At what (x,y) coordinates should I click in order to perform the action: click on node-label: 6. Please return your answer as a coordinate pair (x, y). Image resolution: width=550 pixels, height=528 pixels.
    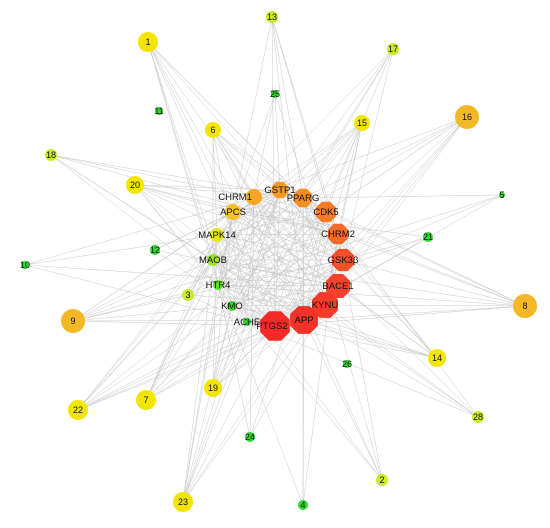
    Looking at the image, I should click on (212, 130).